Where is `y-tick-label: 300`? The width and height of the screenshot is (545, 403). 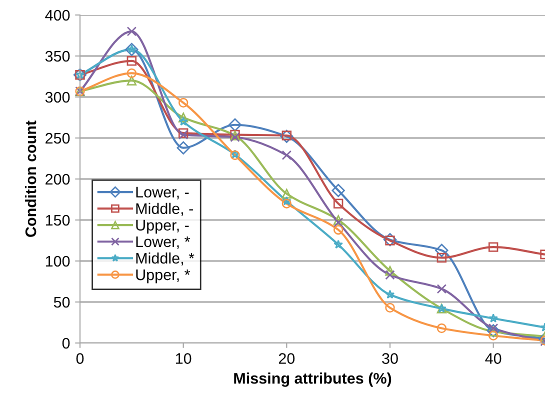
y-tick-label: 300 is located at coordinates (57, 97).